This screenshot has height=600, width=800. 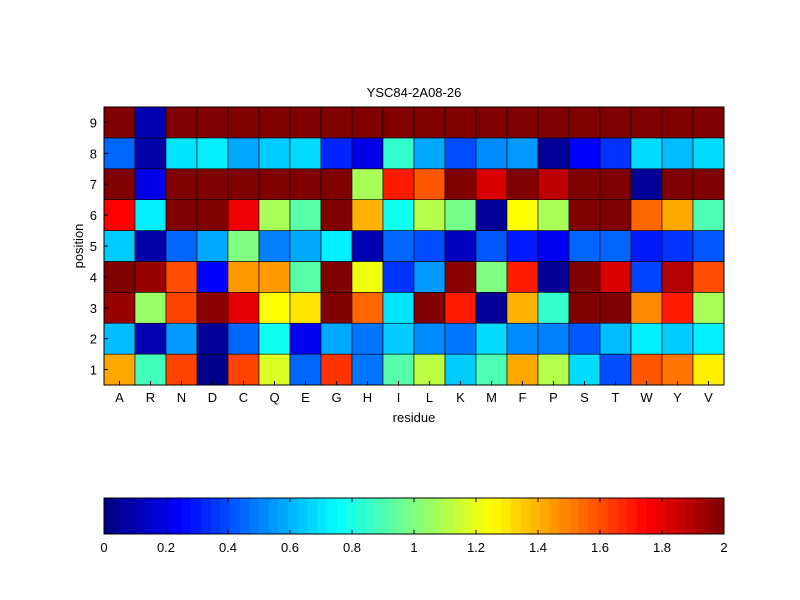 I want to click on y-tick-label: 7, so click(x=93, y=184).